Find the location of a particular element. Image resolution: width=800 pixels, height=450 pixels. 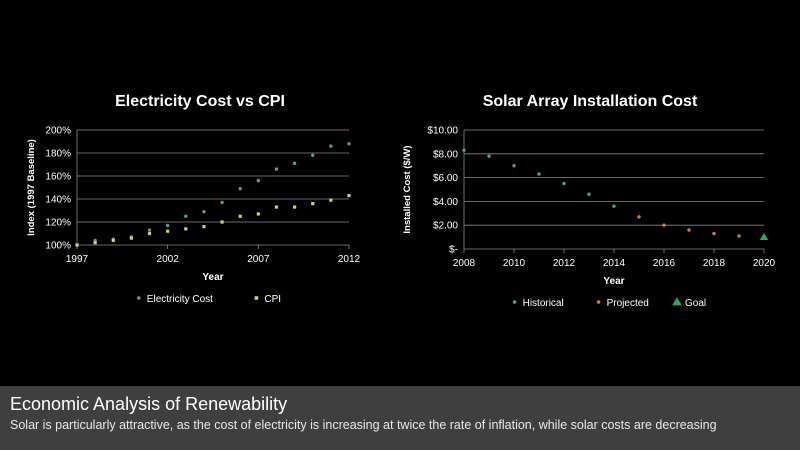

y-tick-label: 140% is located at coordinates (58, 200).